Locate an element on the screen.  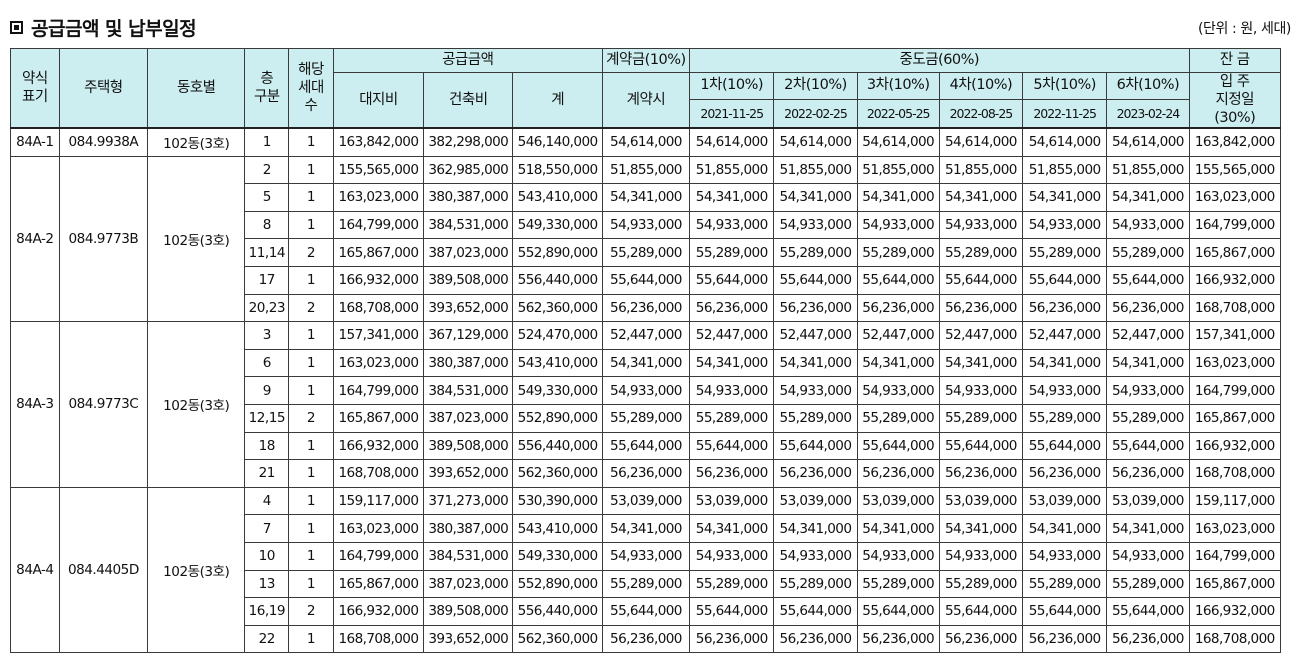
cell-total: 556,440,000 is located at coordinates (557, 280).